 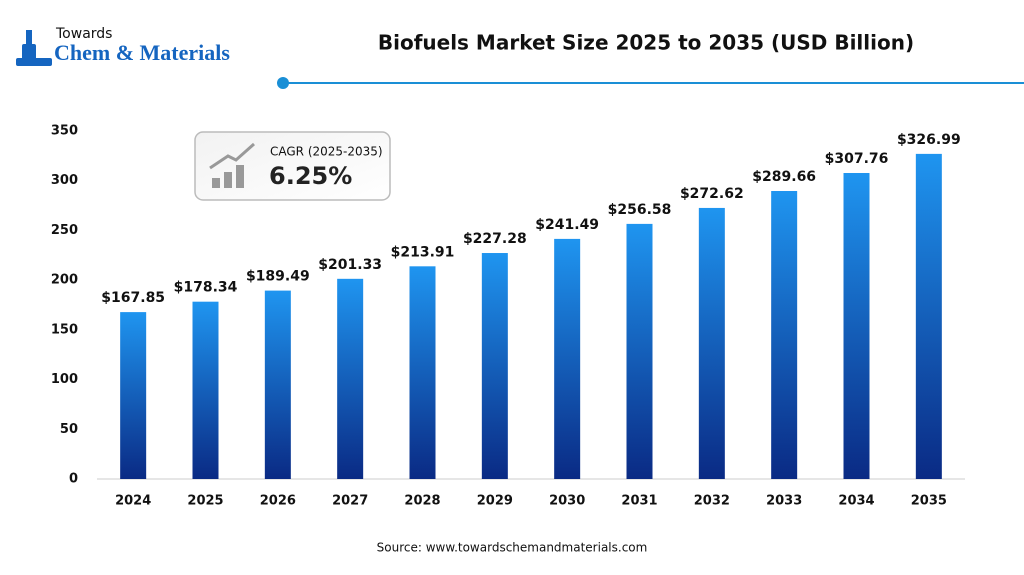 What do you see at coordinates (64, 131) in the screenshot?
I see `y-tick-label: 350` at bounding box center [64, 131].